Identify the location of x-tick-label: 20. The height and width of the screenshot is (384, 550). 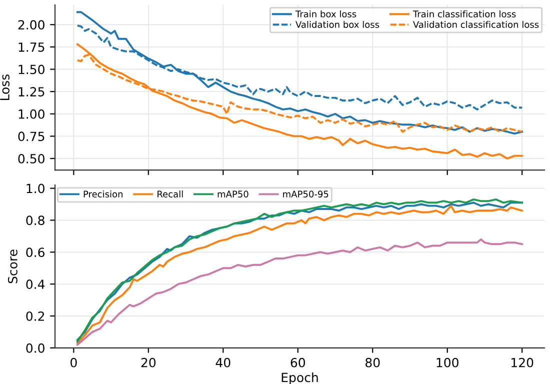
(148, 363).